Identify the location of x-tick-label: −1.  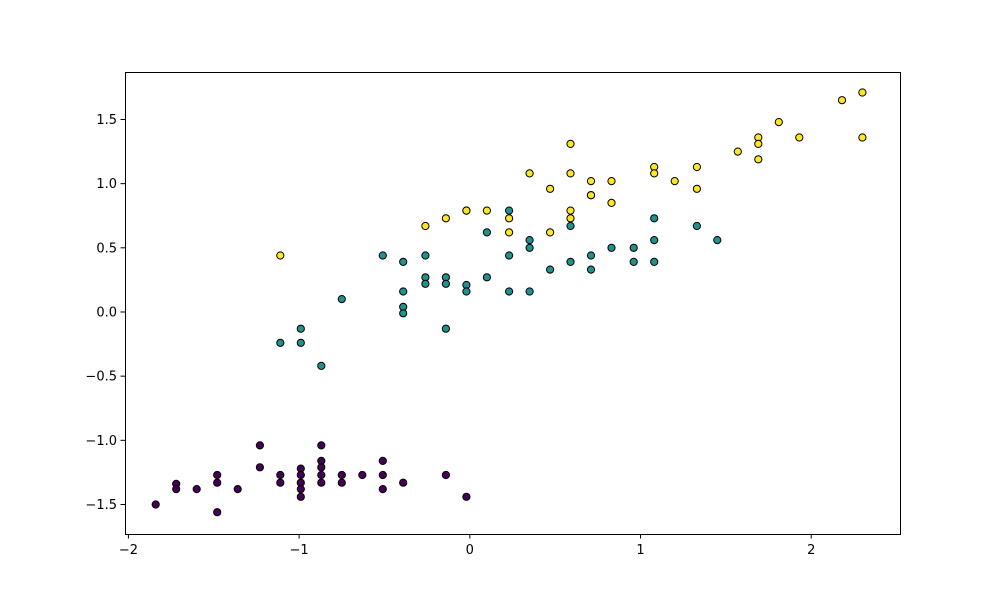
(299, 550).